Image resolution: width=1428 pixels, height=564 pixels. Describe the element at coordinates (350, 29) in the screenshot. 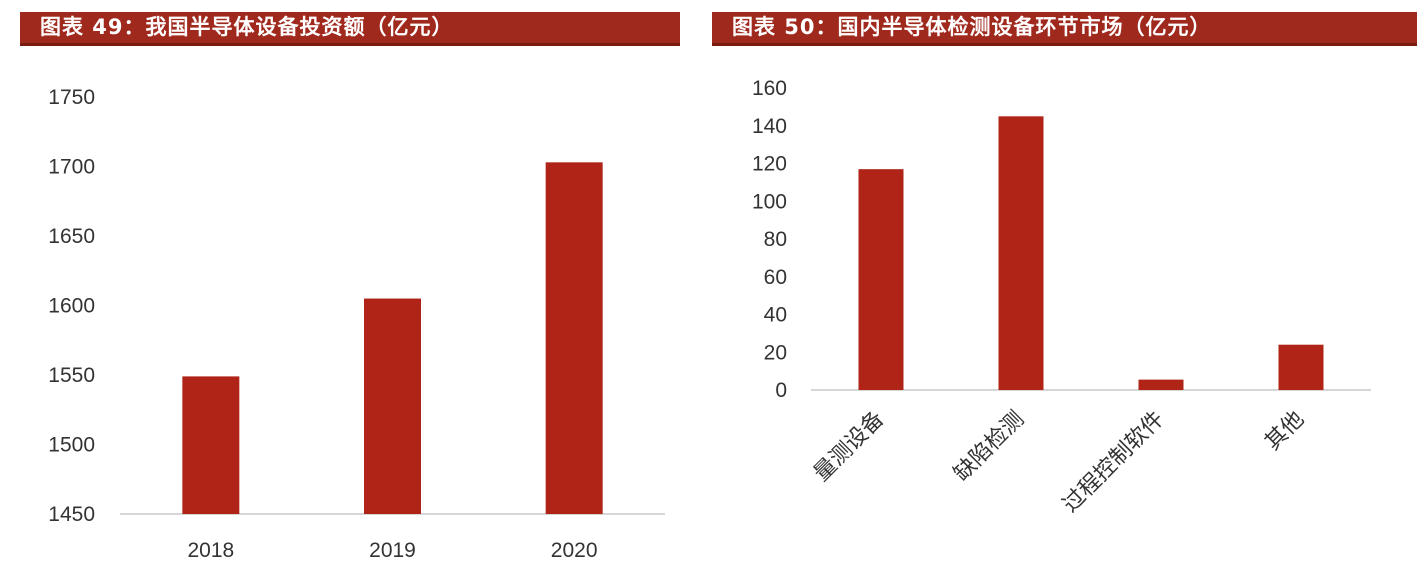

I see `chart-title: 图表 49：我国半导体设备投资额（亿元）` at that location.